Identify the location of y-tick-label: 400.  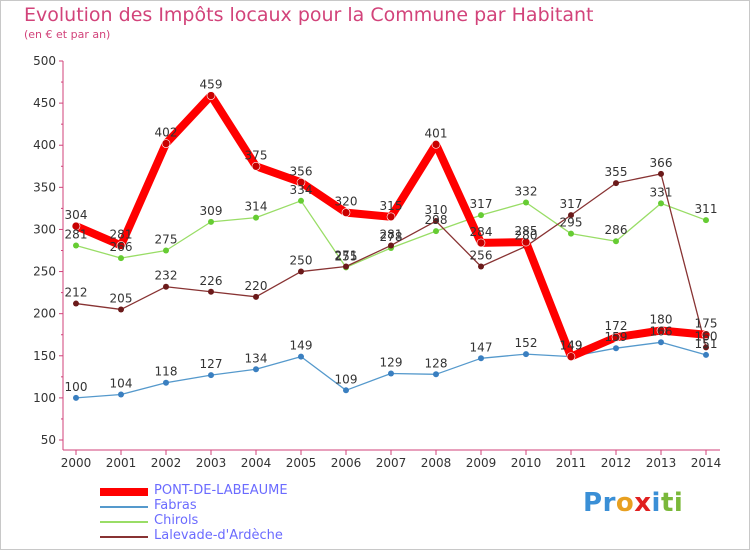
(44, 145).